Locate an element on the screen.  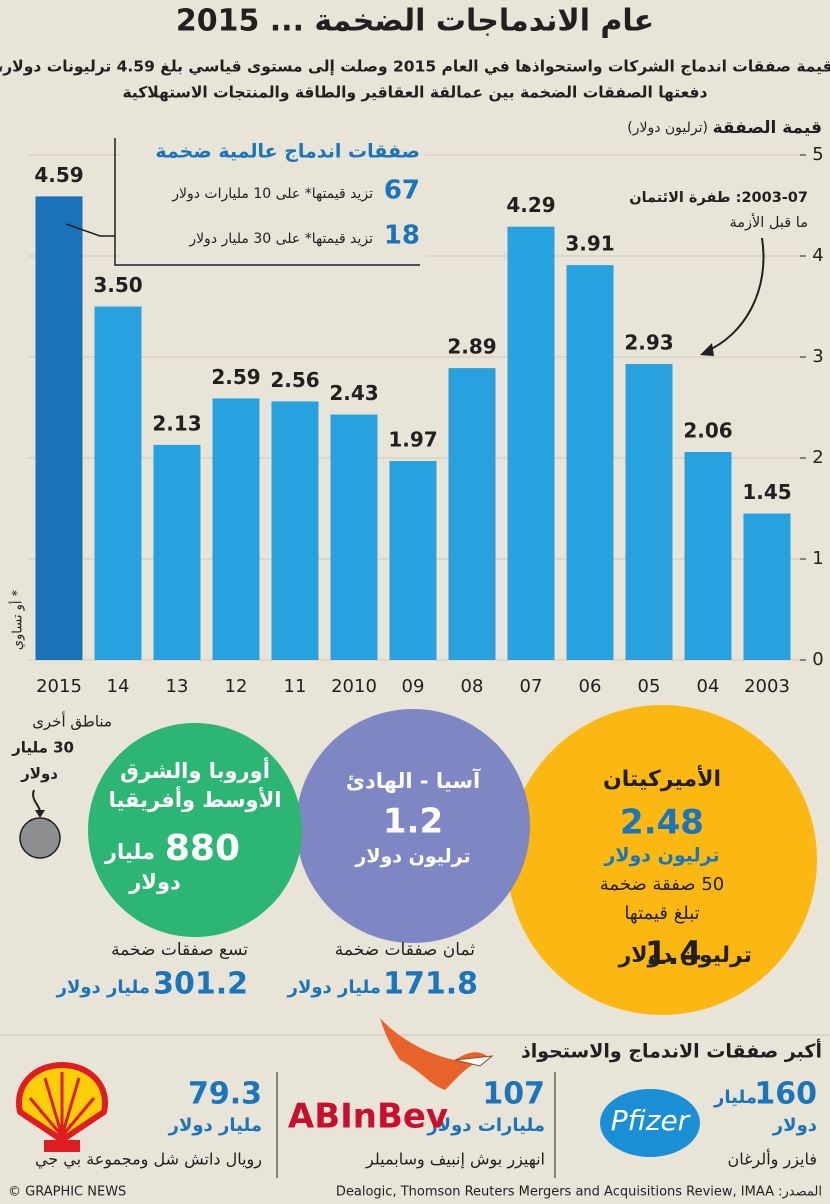
callout-count: 67 is located at coordinates (402, 191).